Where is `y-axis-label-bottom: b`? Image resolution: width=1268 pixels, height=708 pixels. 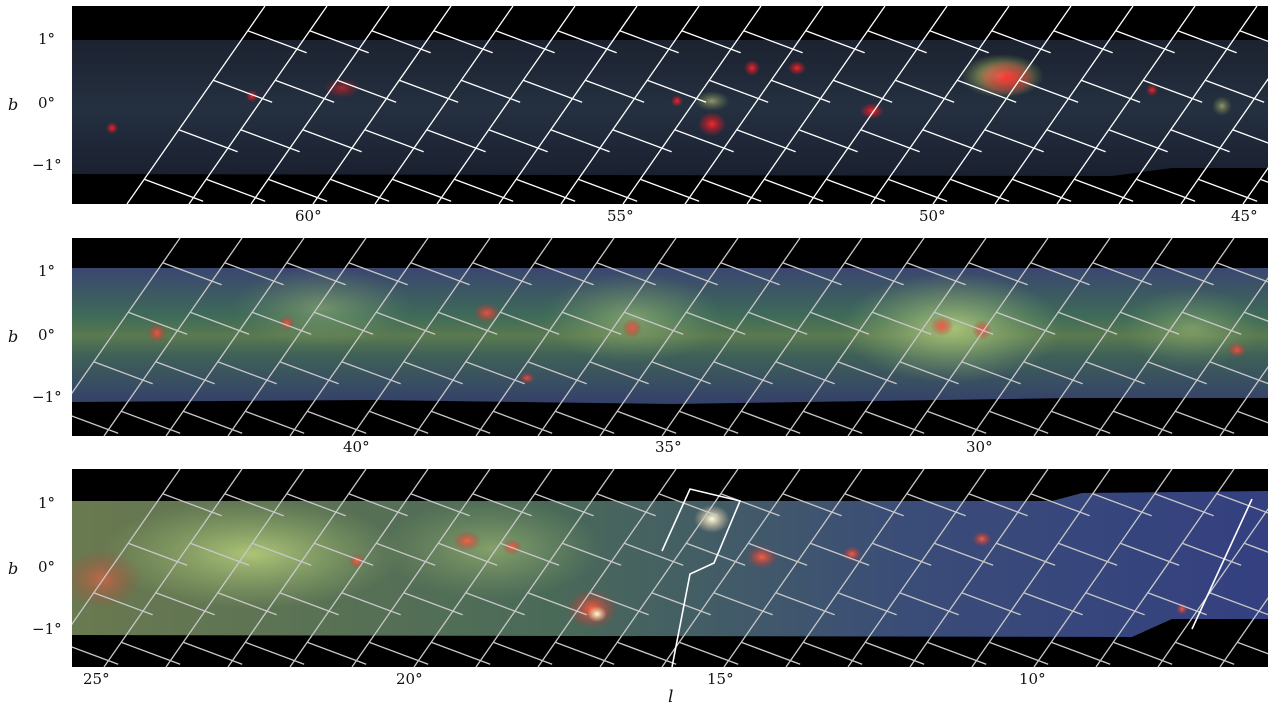 y-axis-label-bottom: b is located at coordinates (13, 568).